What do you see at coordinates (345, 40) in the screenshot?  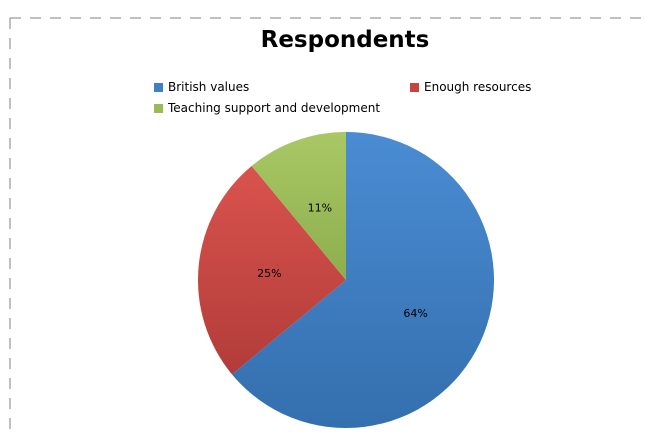 I see `chart-title: Respondents` at bounding box center [345, 40].